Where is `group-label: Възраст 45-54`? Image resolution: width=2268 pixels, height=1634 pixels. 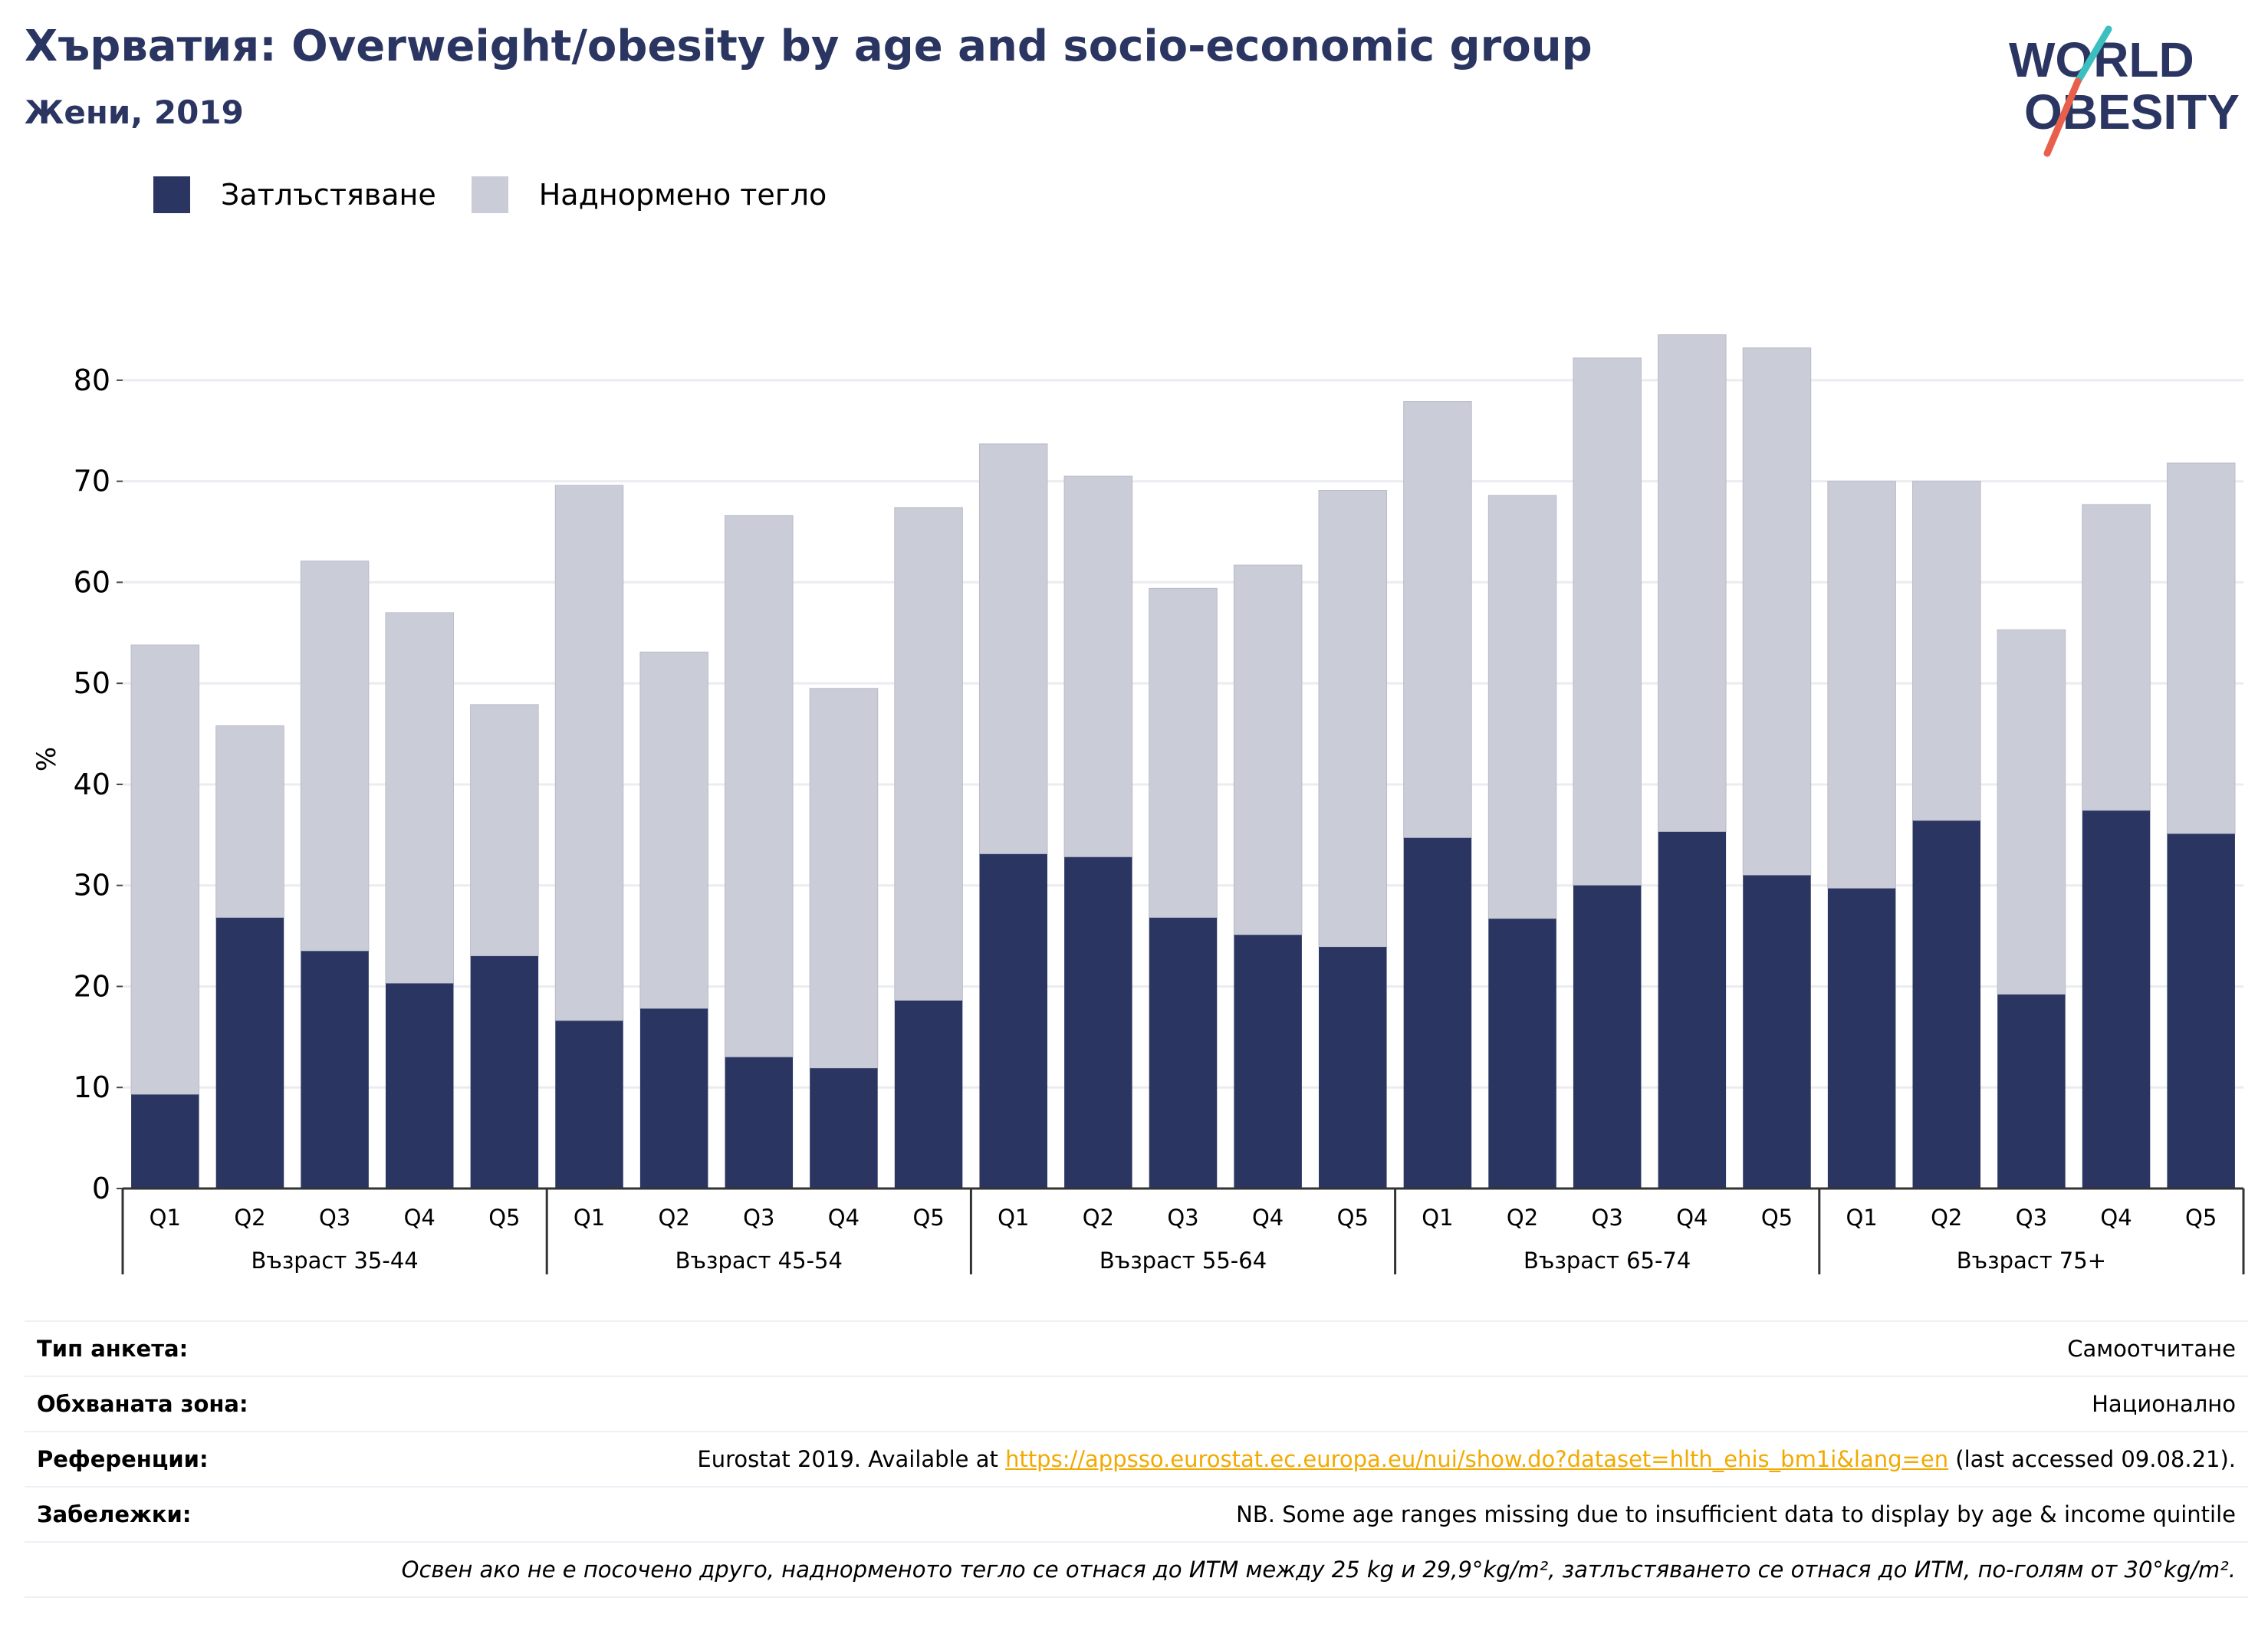 group-label: Възраст 45-54 is located at coordinates (759, 1261).